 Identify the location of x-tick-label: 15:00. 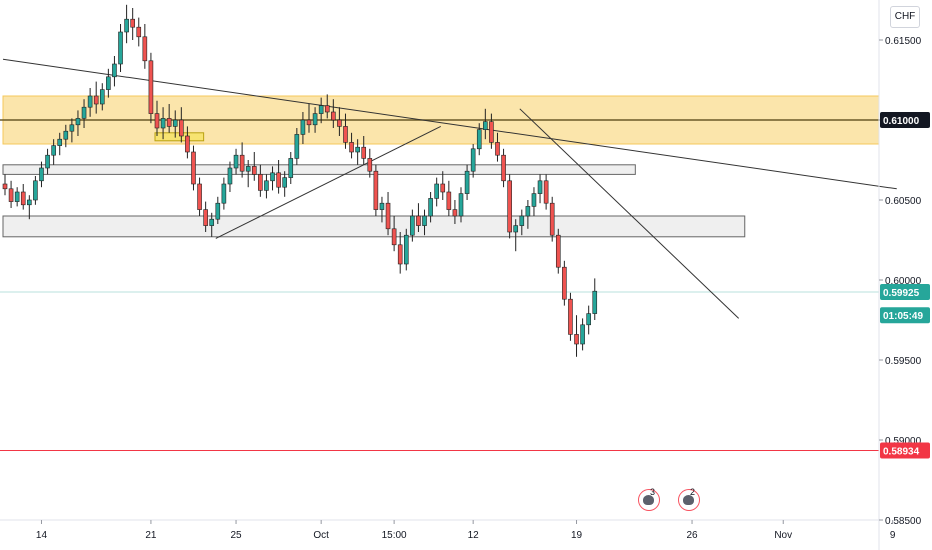
(394, 535).